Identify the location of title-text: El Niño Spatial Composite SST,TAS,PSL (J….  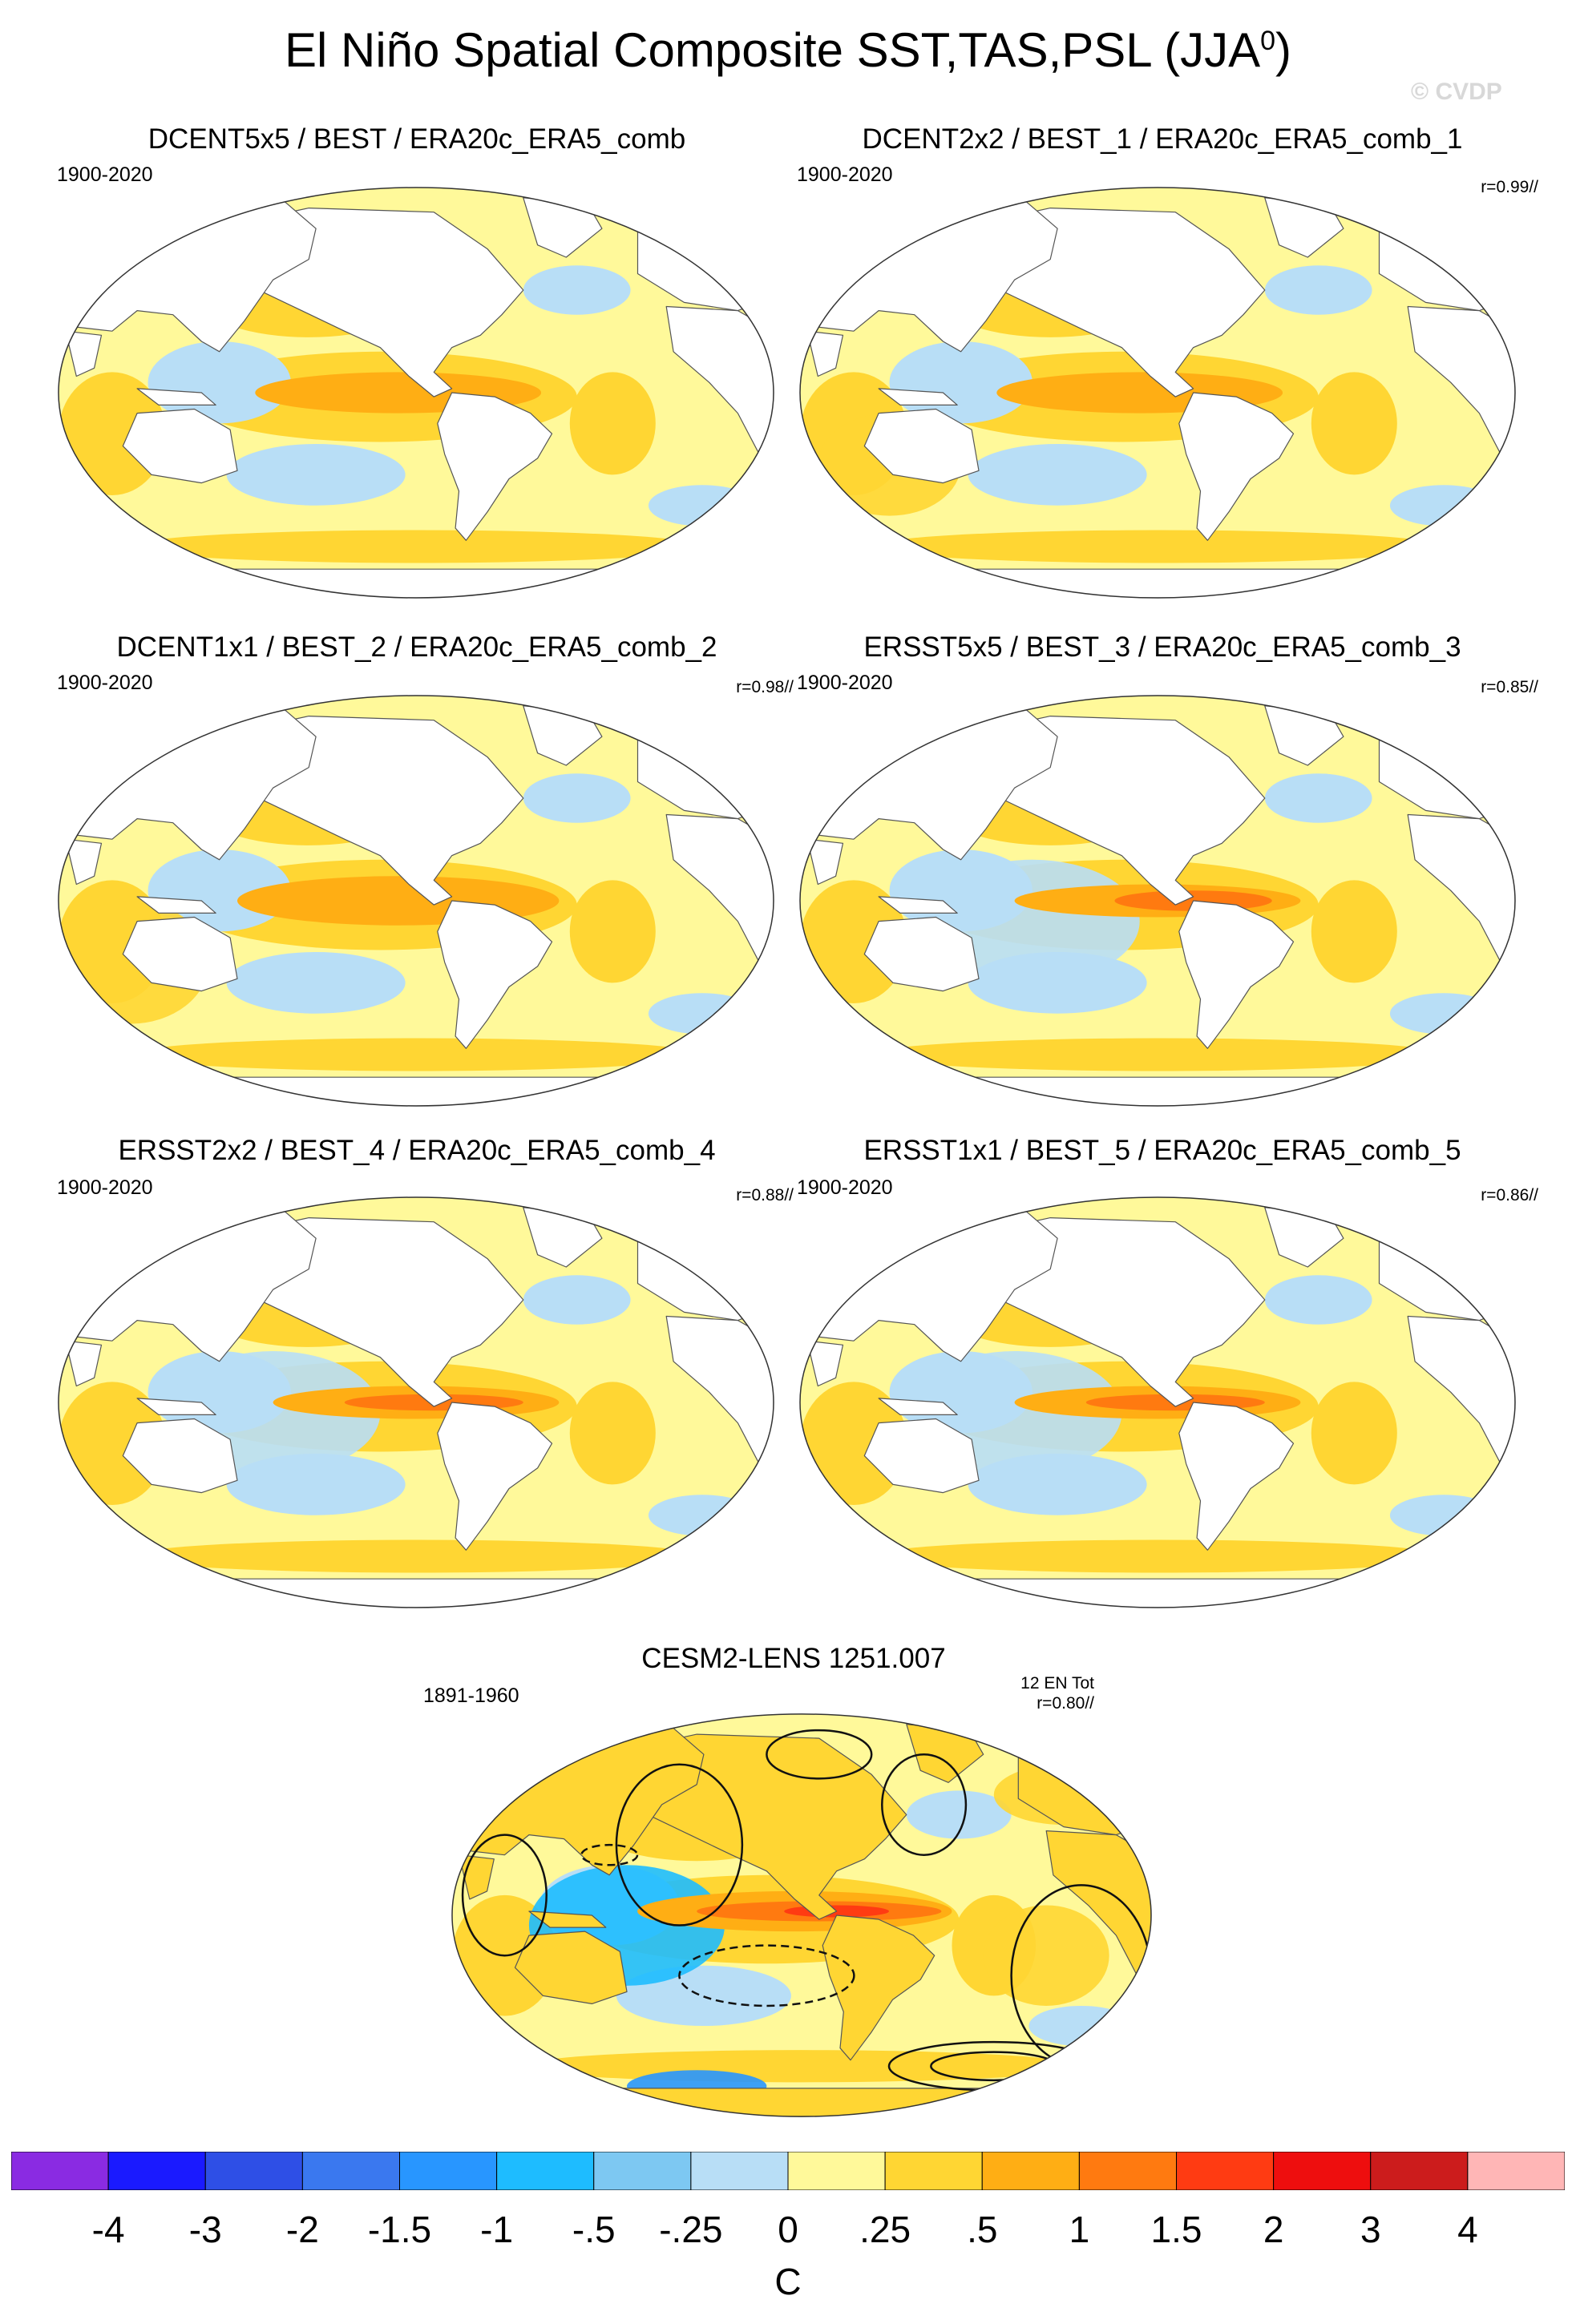
(772, 50).